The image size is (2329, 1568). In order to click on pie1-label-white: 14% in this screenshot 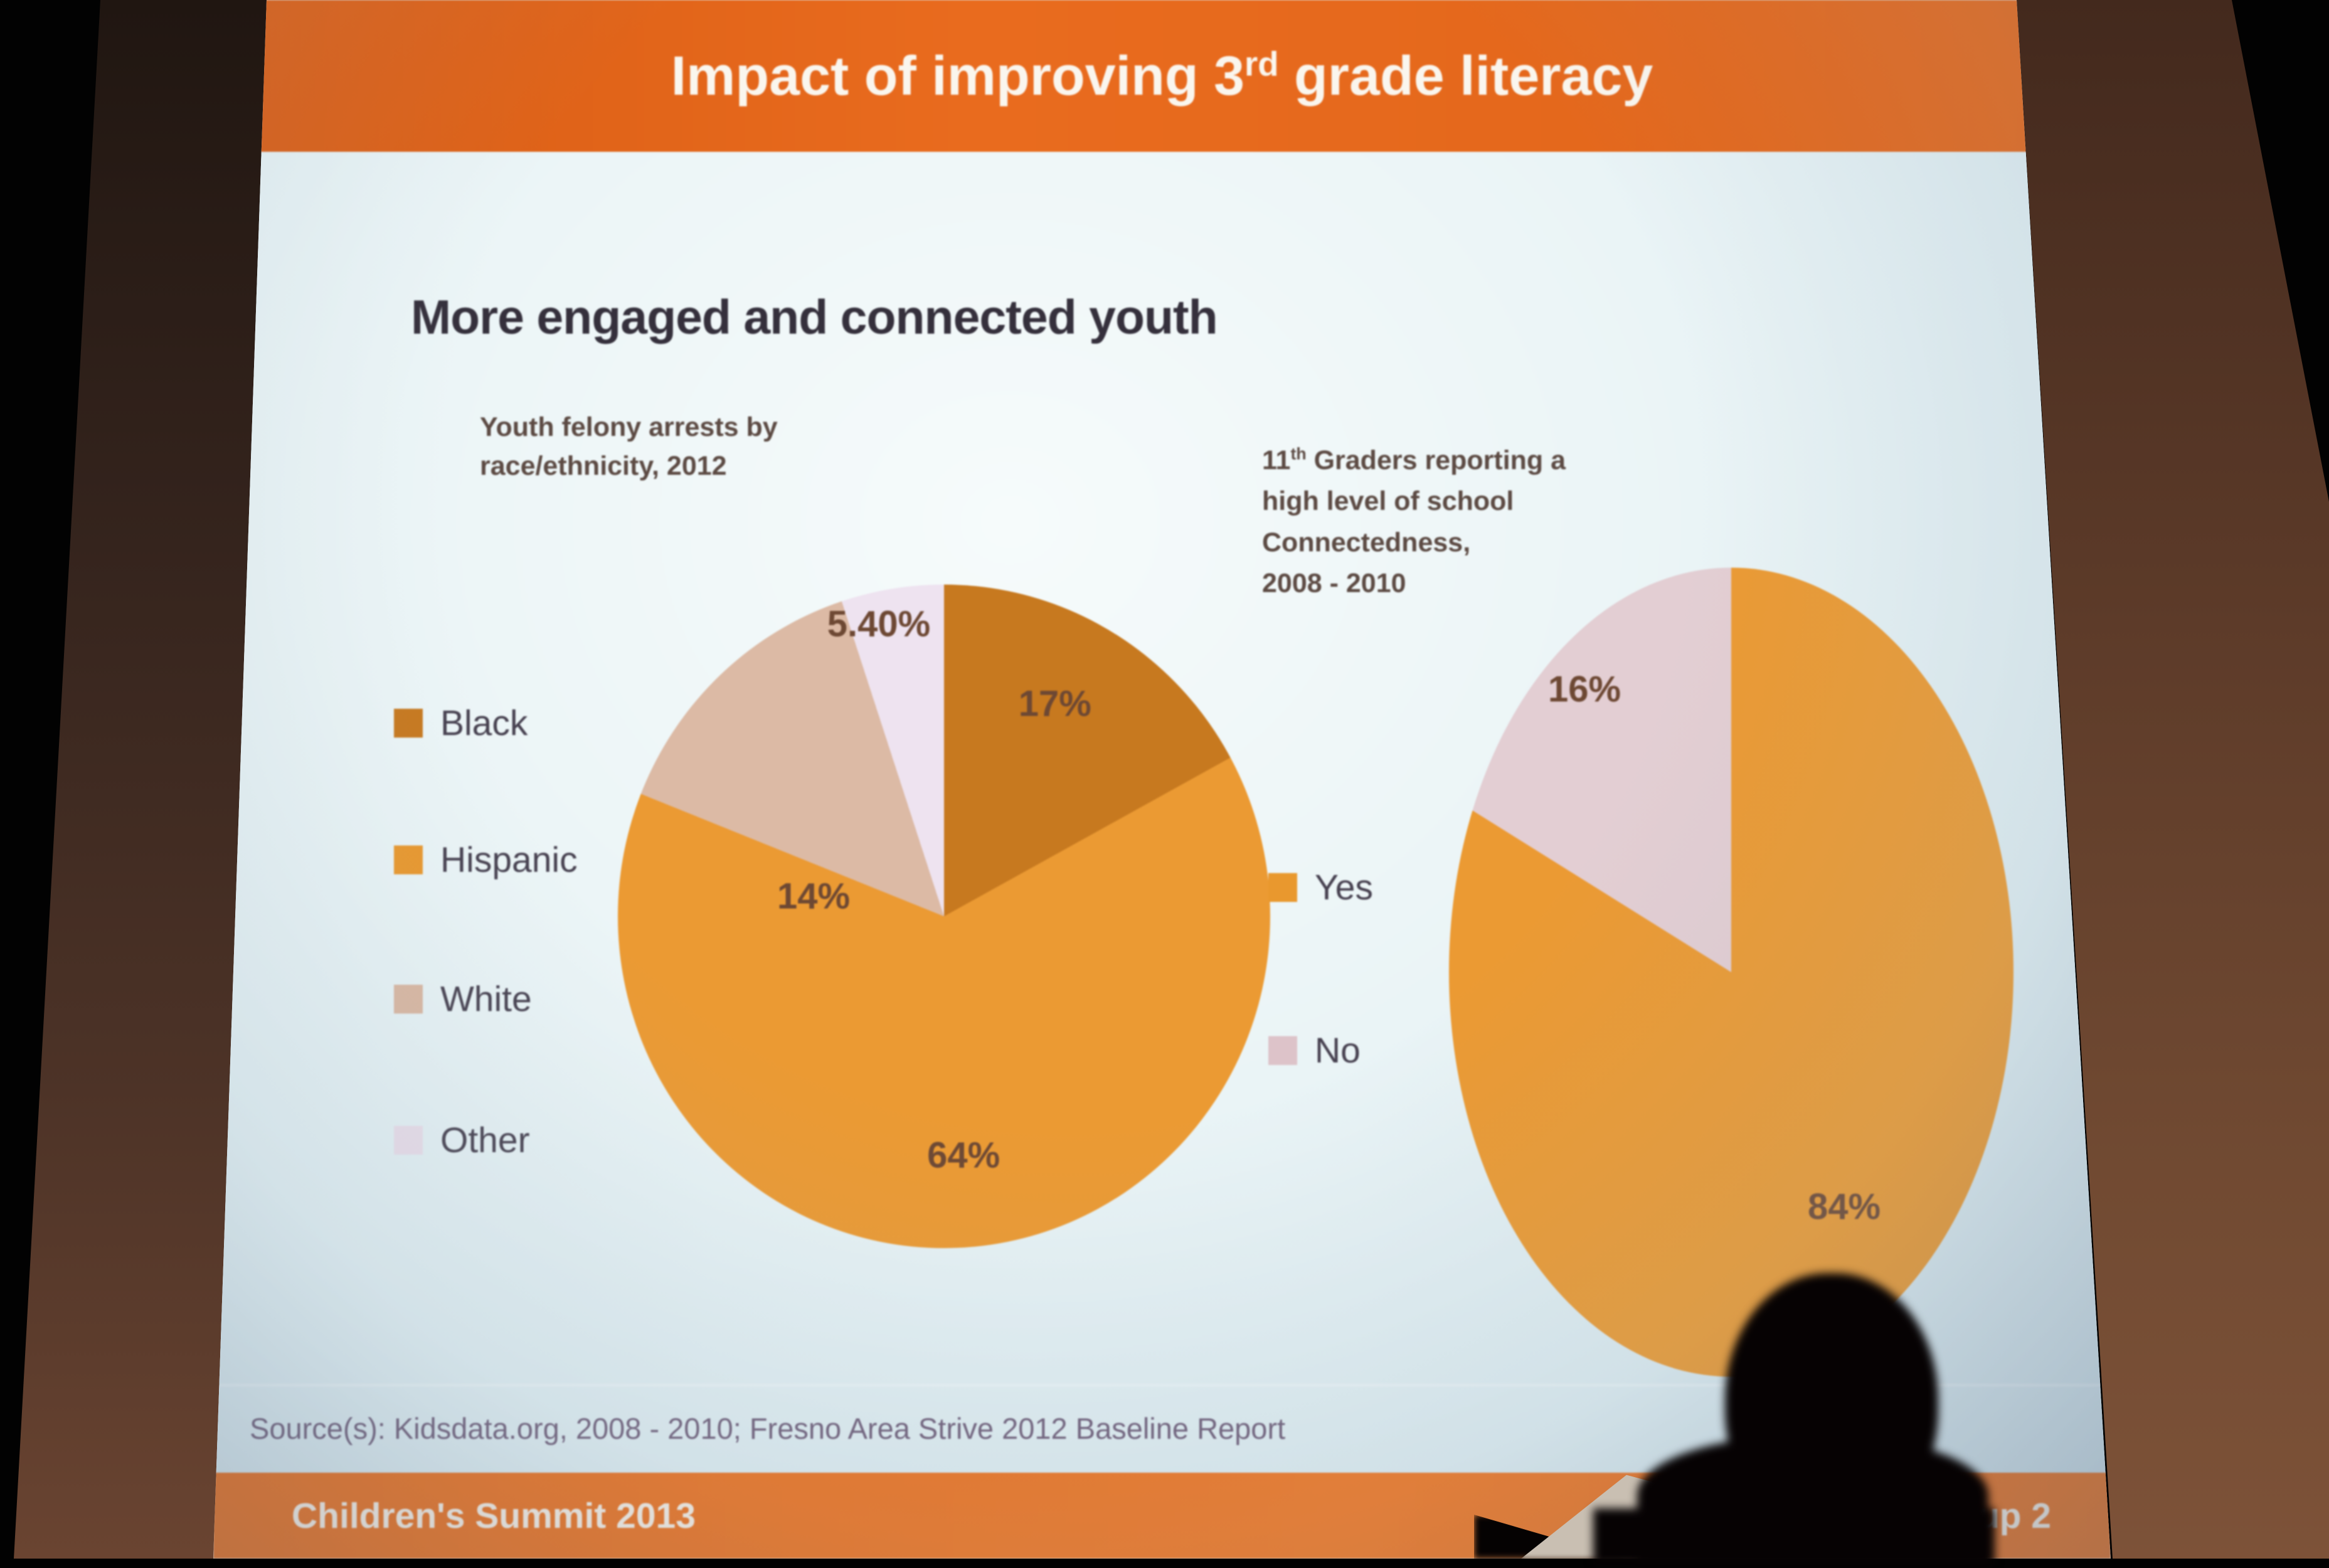, I will do `click(814, 897)`.